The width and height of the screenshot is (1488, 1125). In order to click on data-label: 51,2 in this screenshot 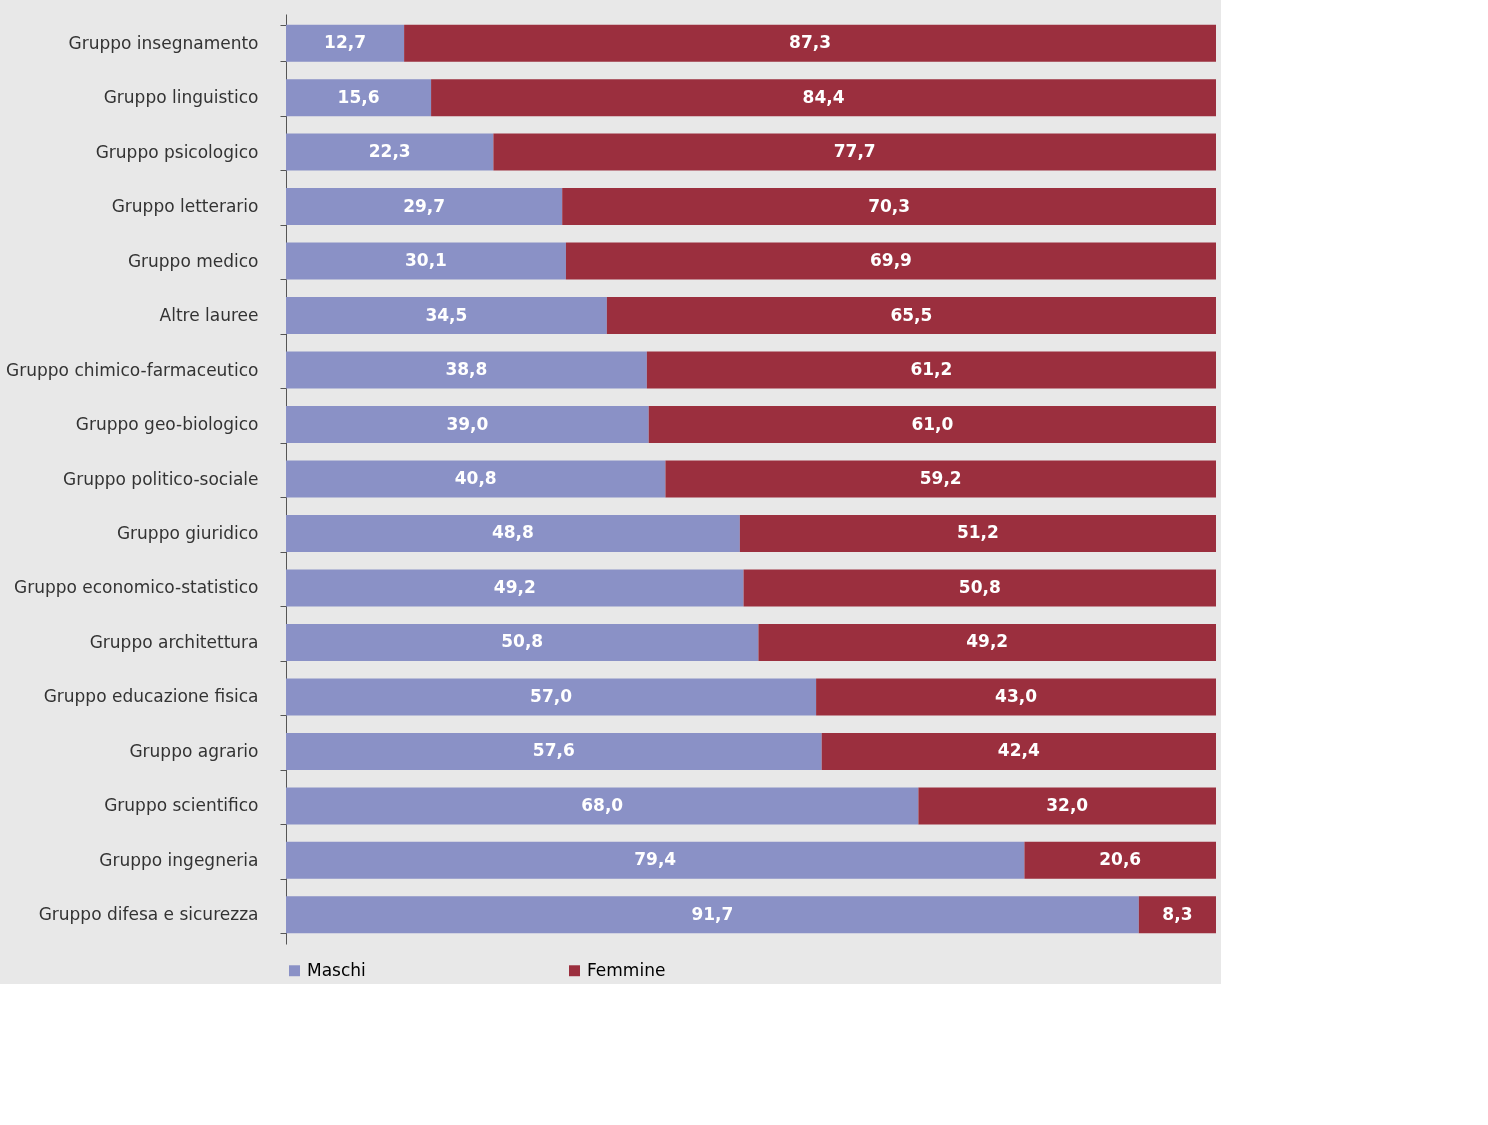, I will do `click(977, 532)`.